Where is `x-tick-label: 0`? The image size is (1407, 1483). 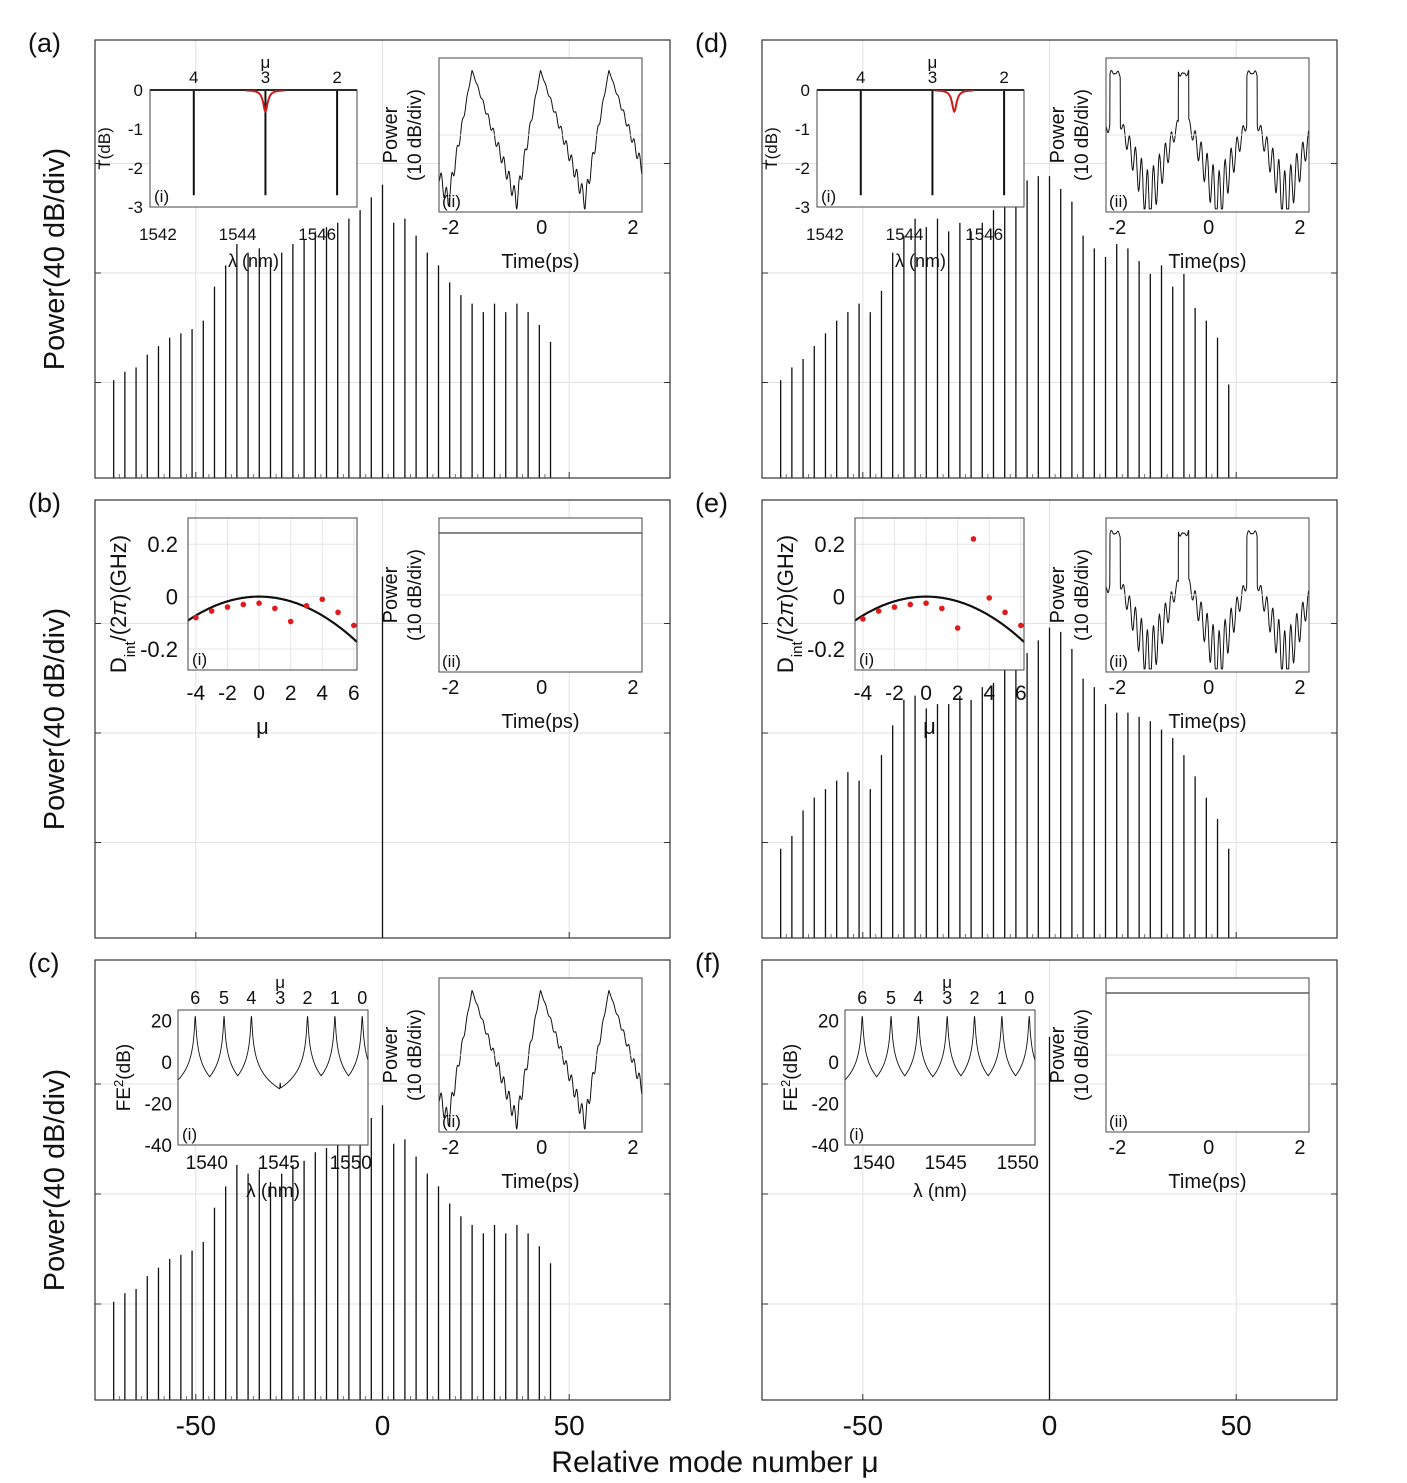 x-tick-label: 0 is located at coordinates (383, 1425).